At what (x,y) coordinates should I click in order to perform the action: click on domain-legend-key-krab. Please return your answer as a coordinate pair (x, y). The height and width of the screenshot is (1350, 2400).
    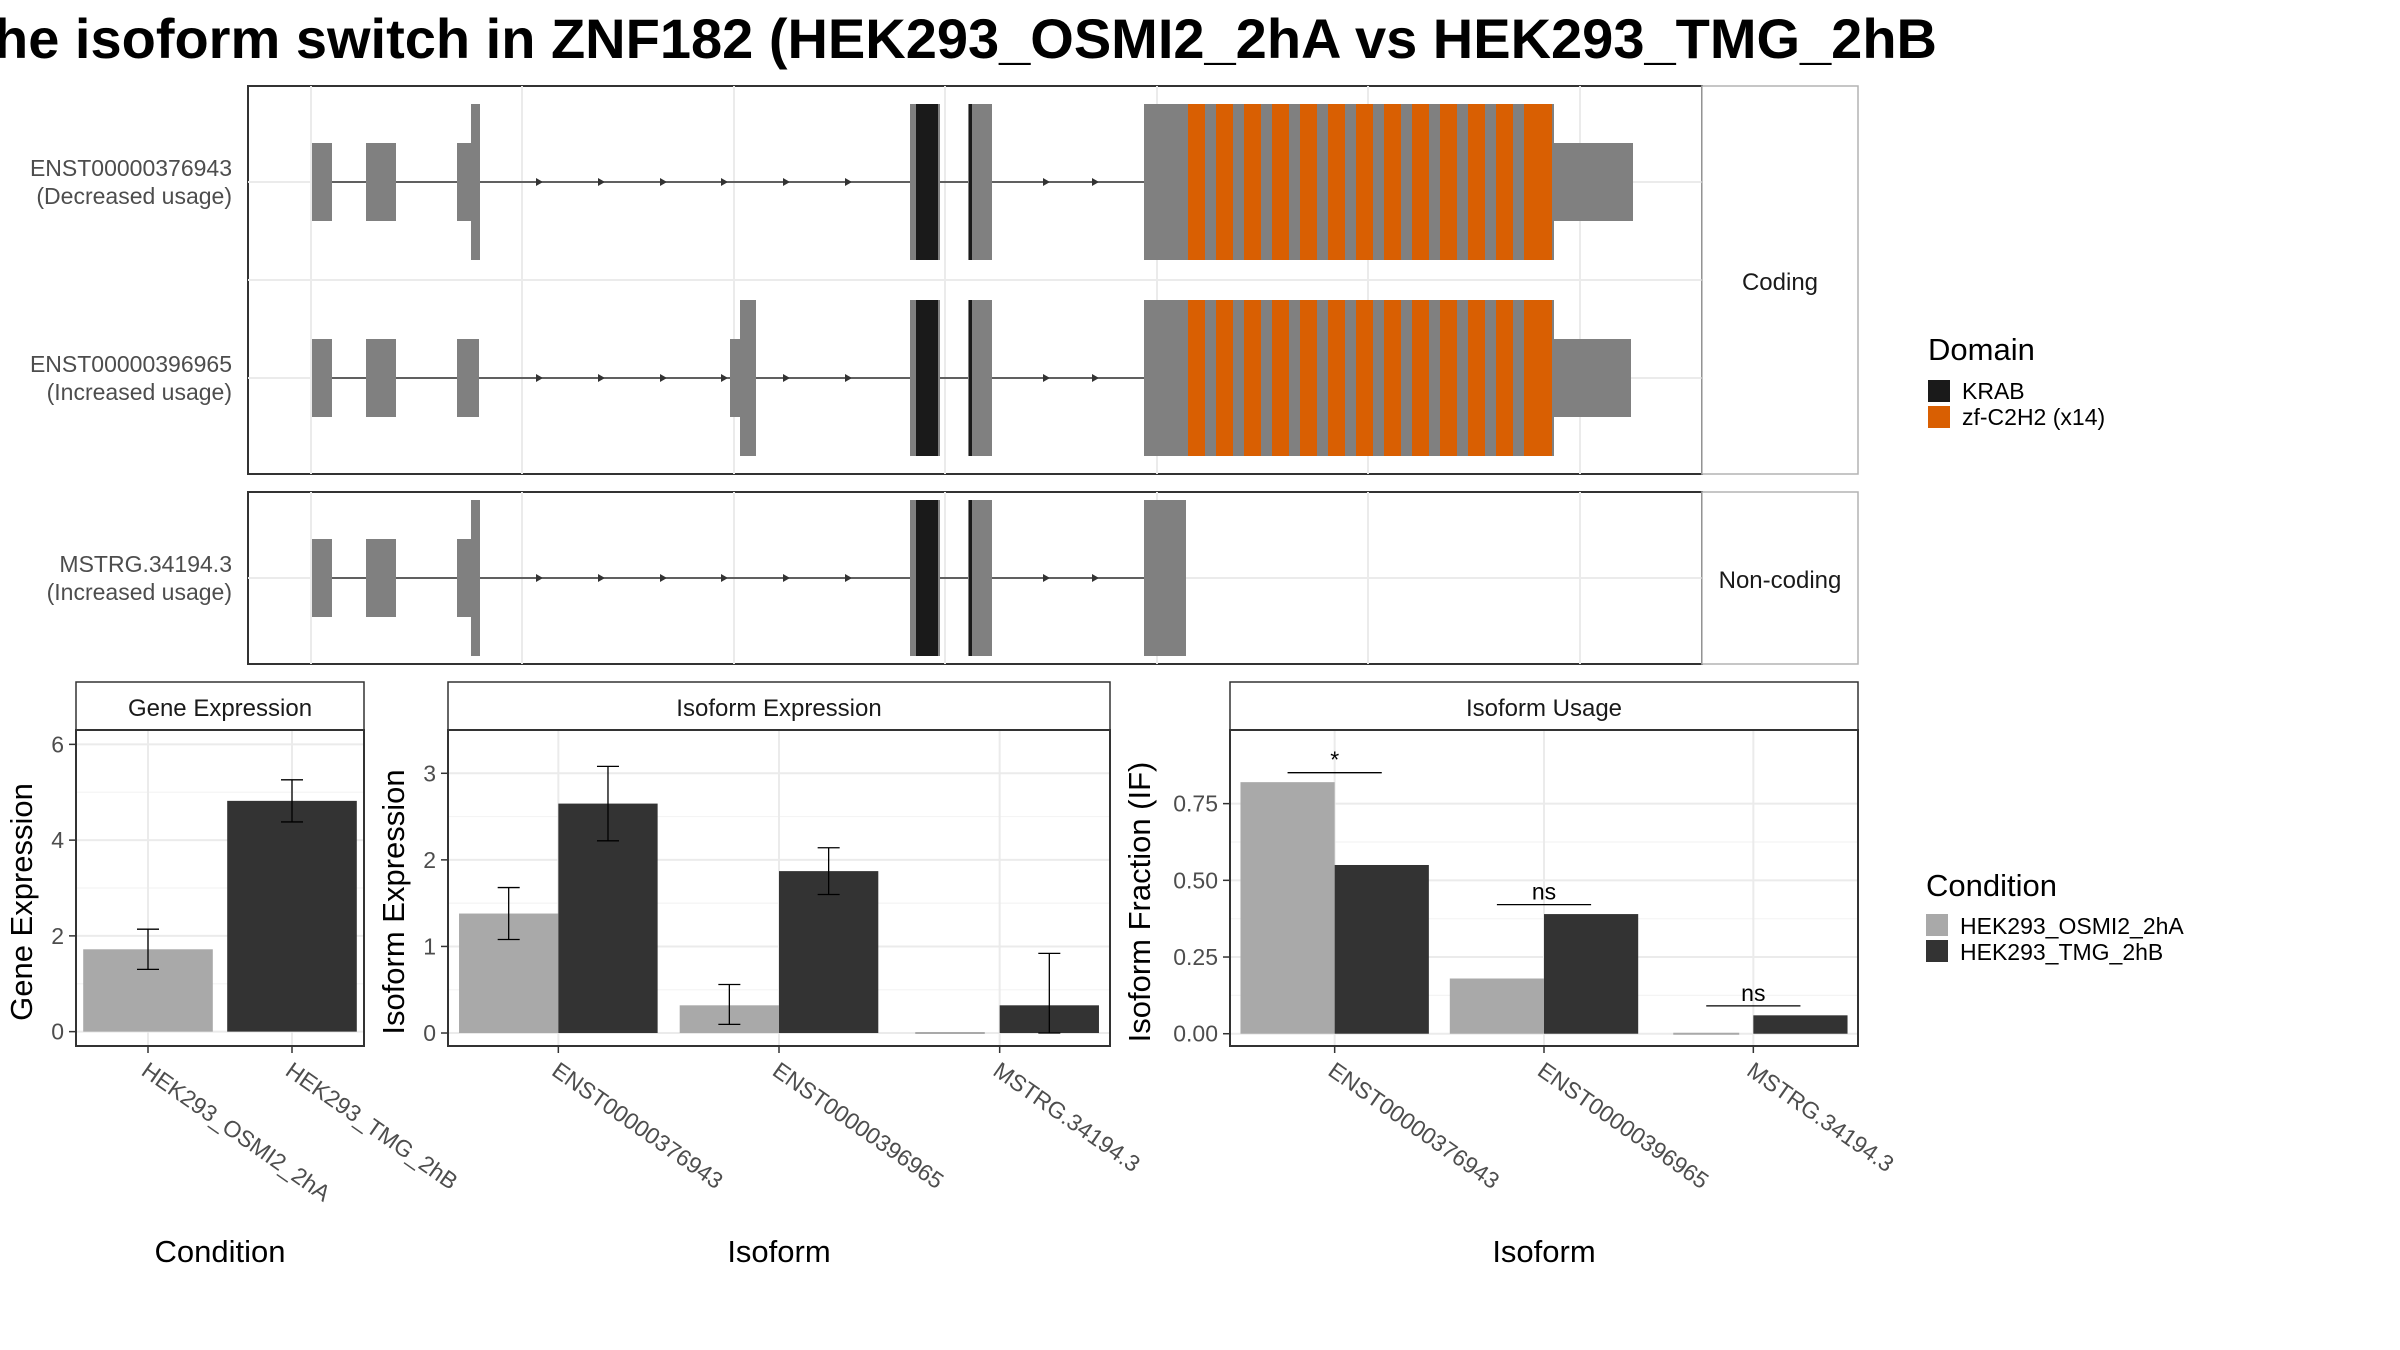
    Looking at the image, I should click on (1939, 391).